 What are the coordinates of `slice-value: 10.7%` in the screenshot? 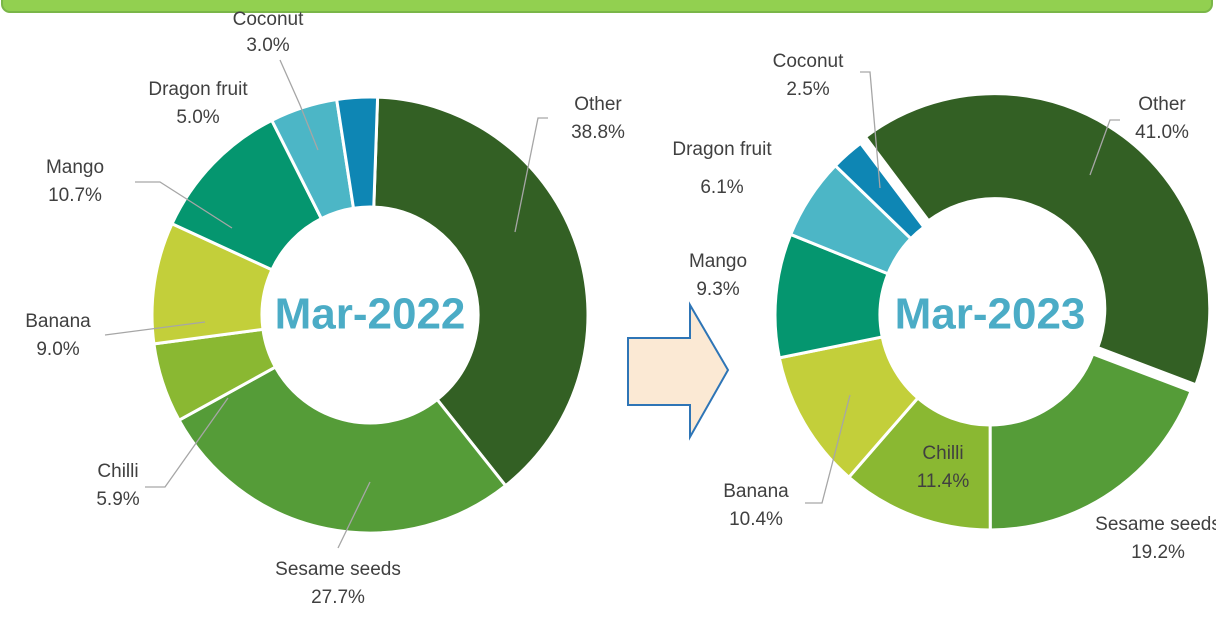 It's located at (75, 195).